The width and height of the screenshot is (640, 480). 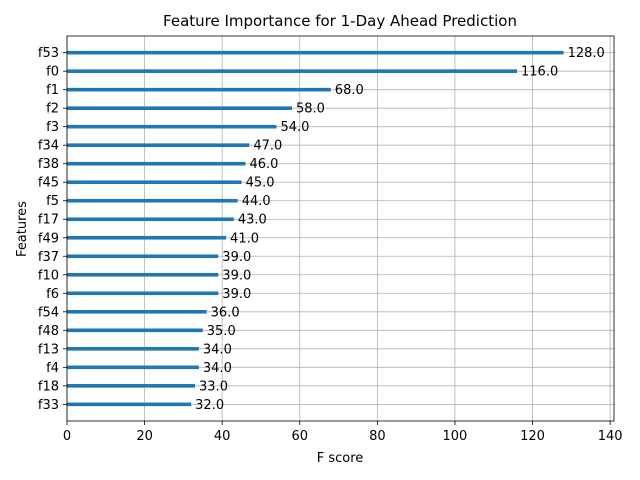 What do you see at coordinates (48, 312) in the screenshot?
I see `y-tick-label-f54: f54` at bounding box center [48, 312].